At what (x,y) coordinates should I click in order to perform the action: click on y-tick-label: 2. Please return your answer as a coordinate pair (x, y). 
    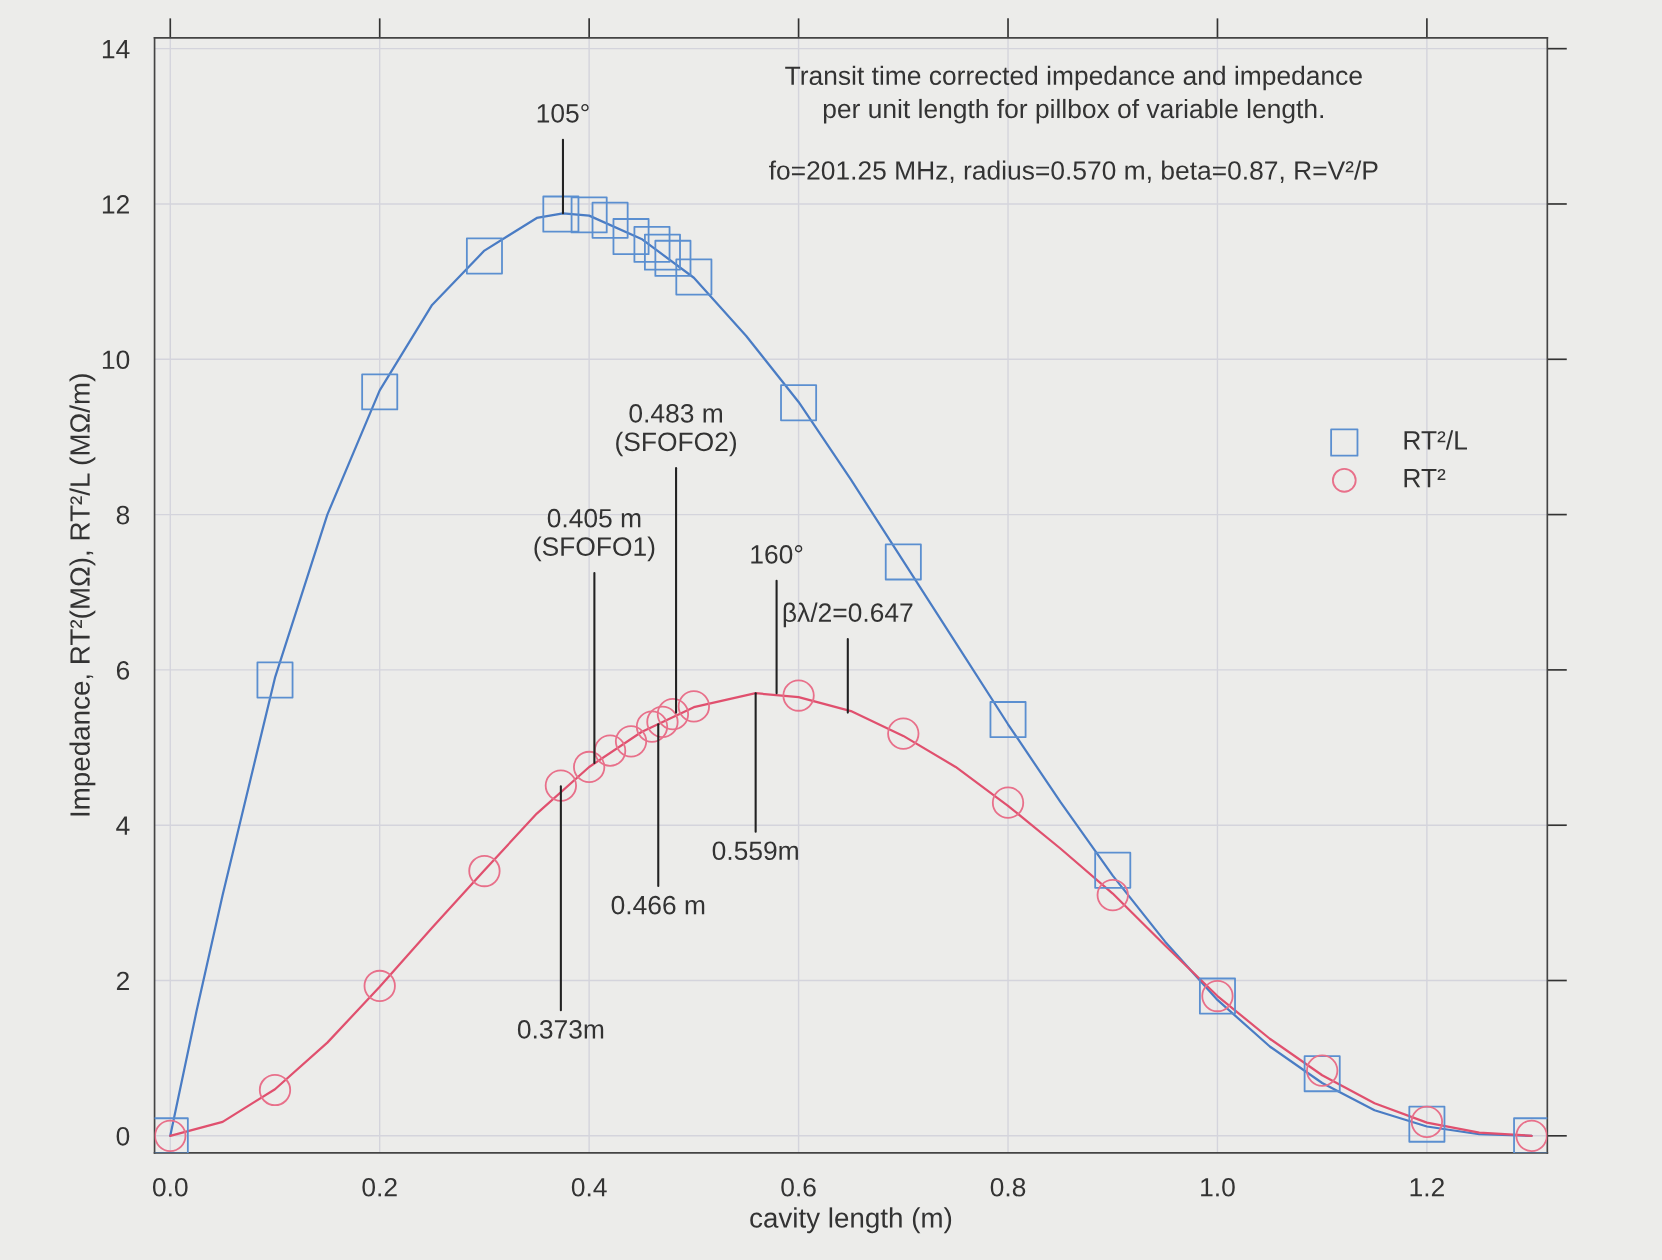
    Looking at the image, I should click on (122, 981).